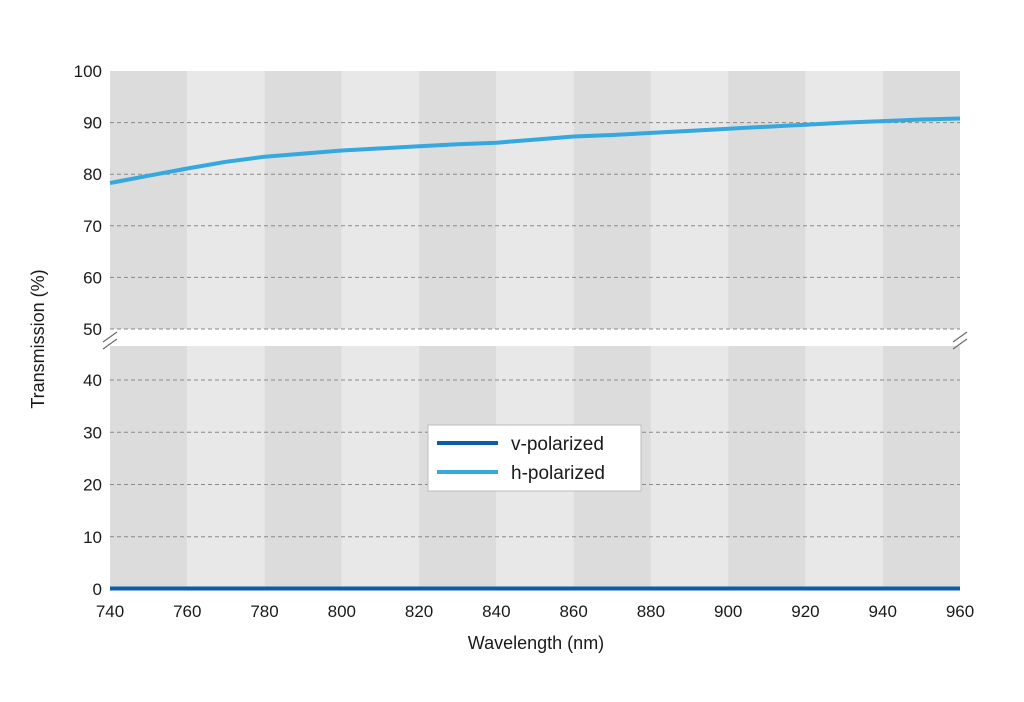 This screenshot has width=1024, height=702. Describe the element at coordinates (558, 473) in the screenshot. I see `legend-label-h-polarized: h-polarized` at that location.